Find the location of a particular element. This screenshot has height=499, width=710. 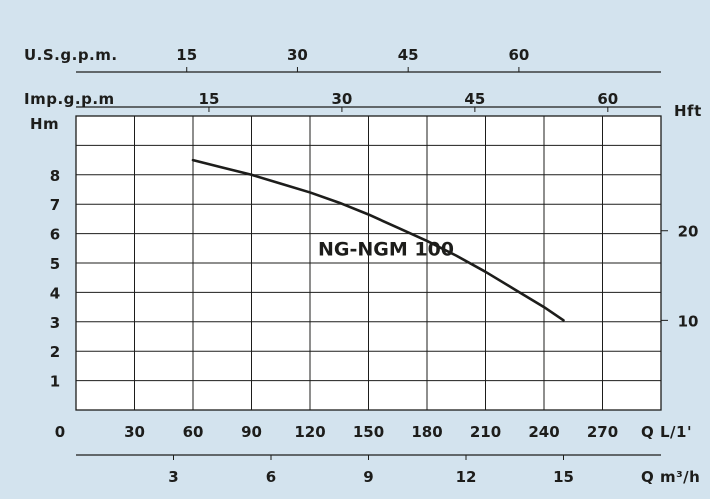

hm-axis-label: Hm is located at coordinates (44, 124).